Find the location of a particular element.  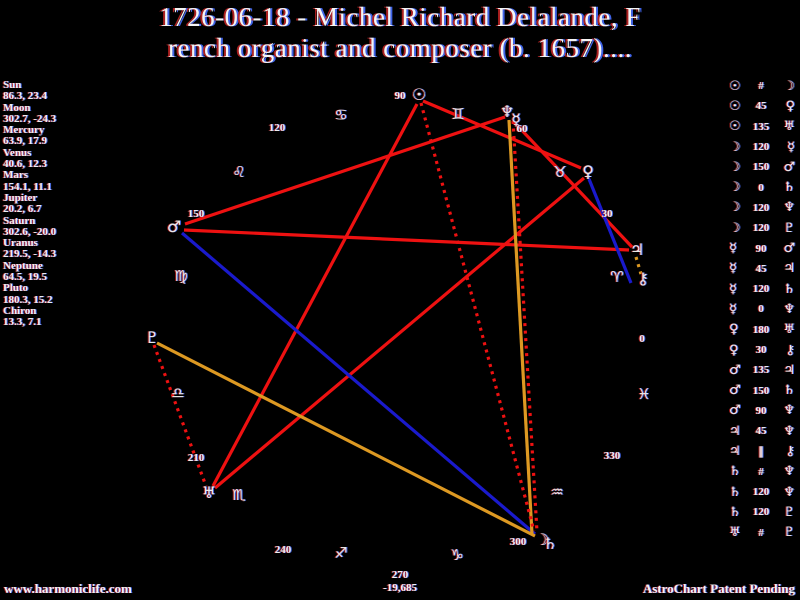

planet-coords-mercury: 63.9, 17.9 is located at coordinates (25, 141).